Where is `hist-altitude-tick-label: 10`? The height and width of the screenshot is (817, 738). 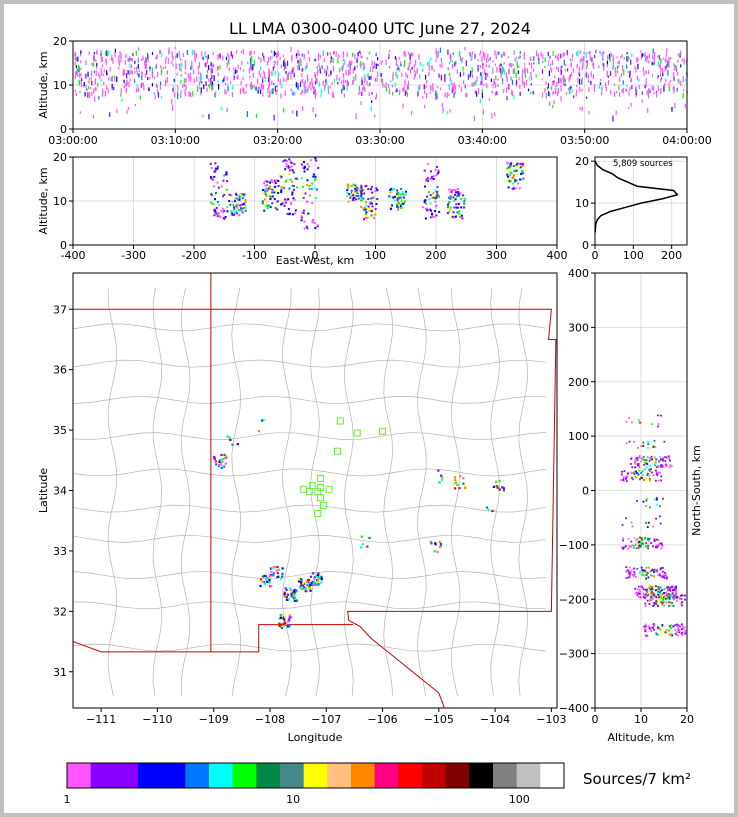 hist-altitude-tick-label: 10 is located at coordinates (582, 203).